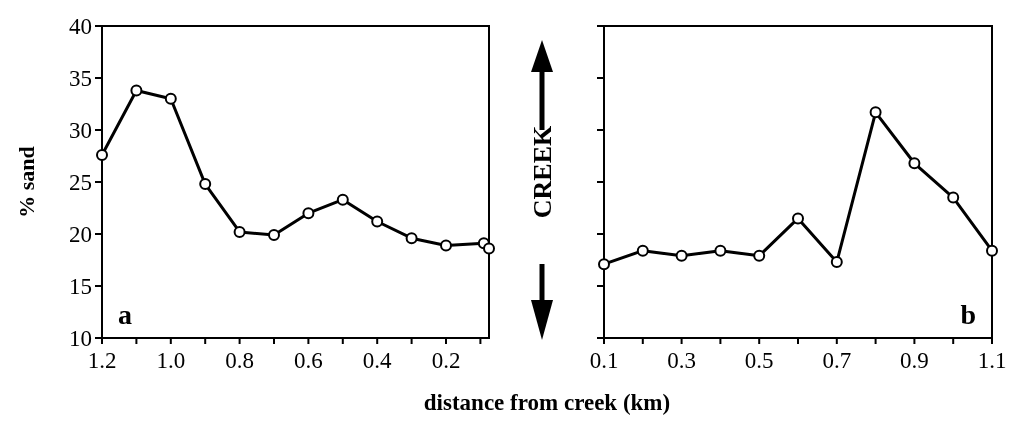 This screenshot has width=1011, height=421. What do you see at coordinates (80, 286) in the screenshot?
I see `y-tick-label: 15` at bounding box center [80, 286].